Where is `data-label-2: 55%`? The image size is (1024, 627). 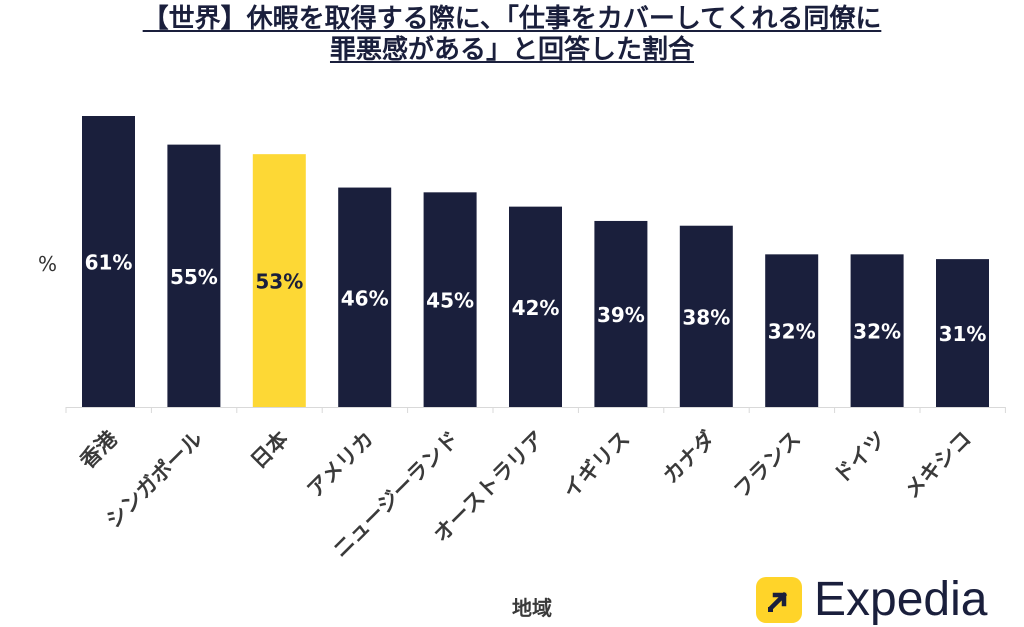
data-label-2: 55% is located at coordinates (194, 277).